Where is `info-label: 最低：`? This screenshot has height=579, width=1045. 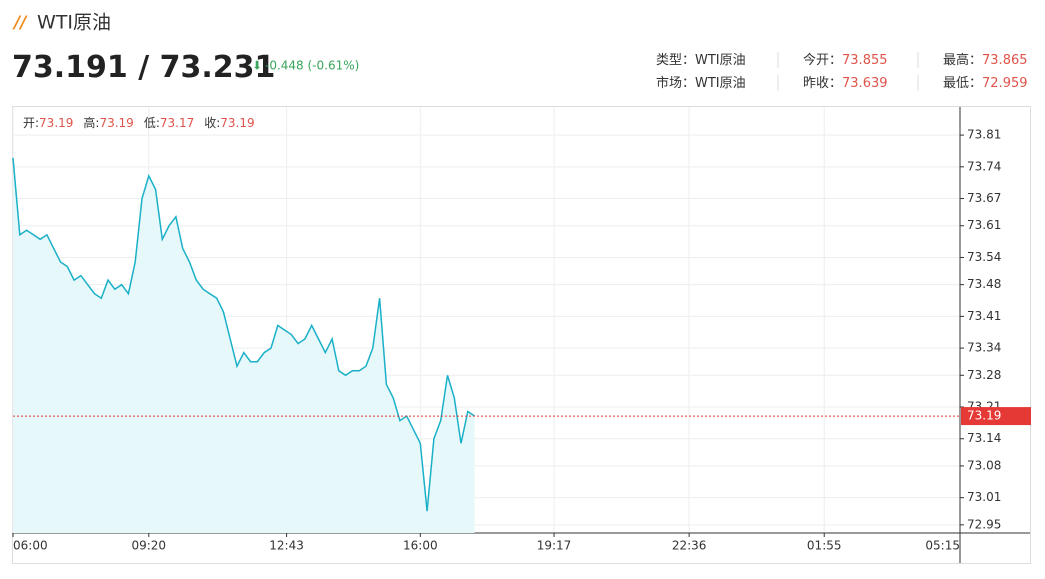
info-label: 最低： is located at coordinates (962, 83).